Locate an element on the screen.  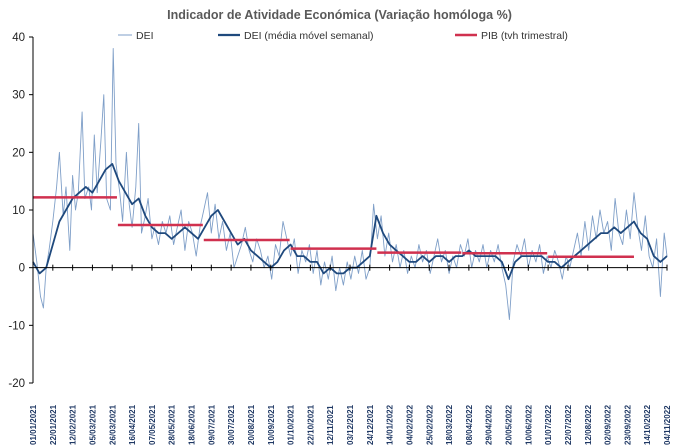
legend-label: DEI (média móvel semanal) is located at coordinates (309, 36).